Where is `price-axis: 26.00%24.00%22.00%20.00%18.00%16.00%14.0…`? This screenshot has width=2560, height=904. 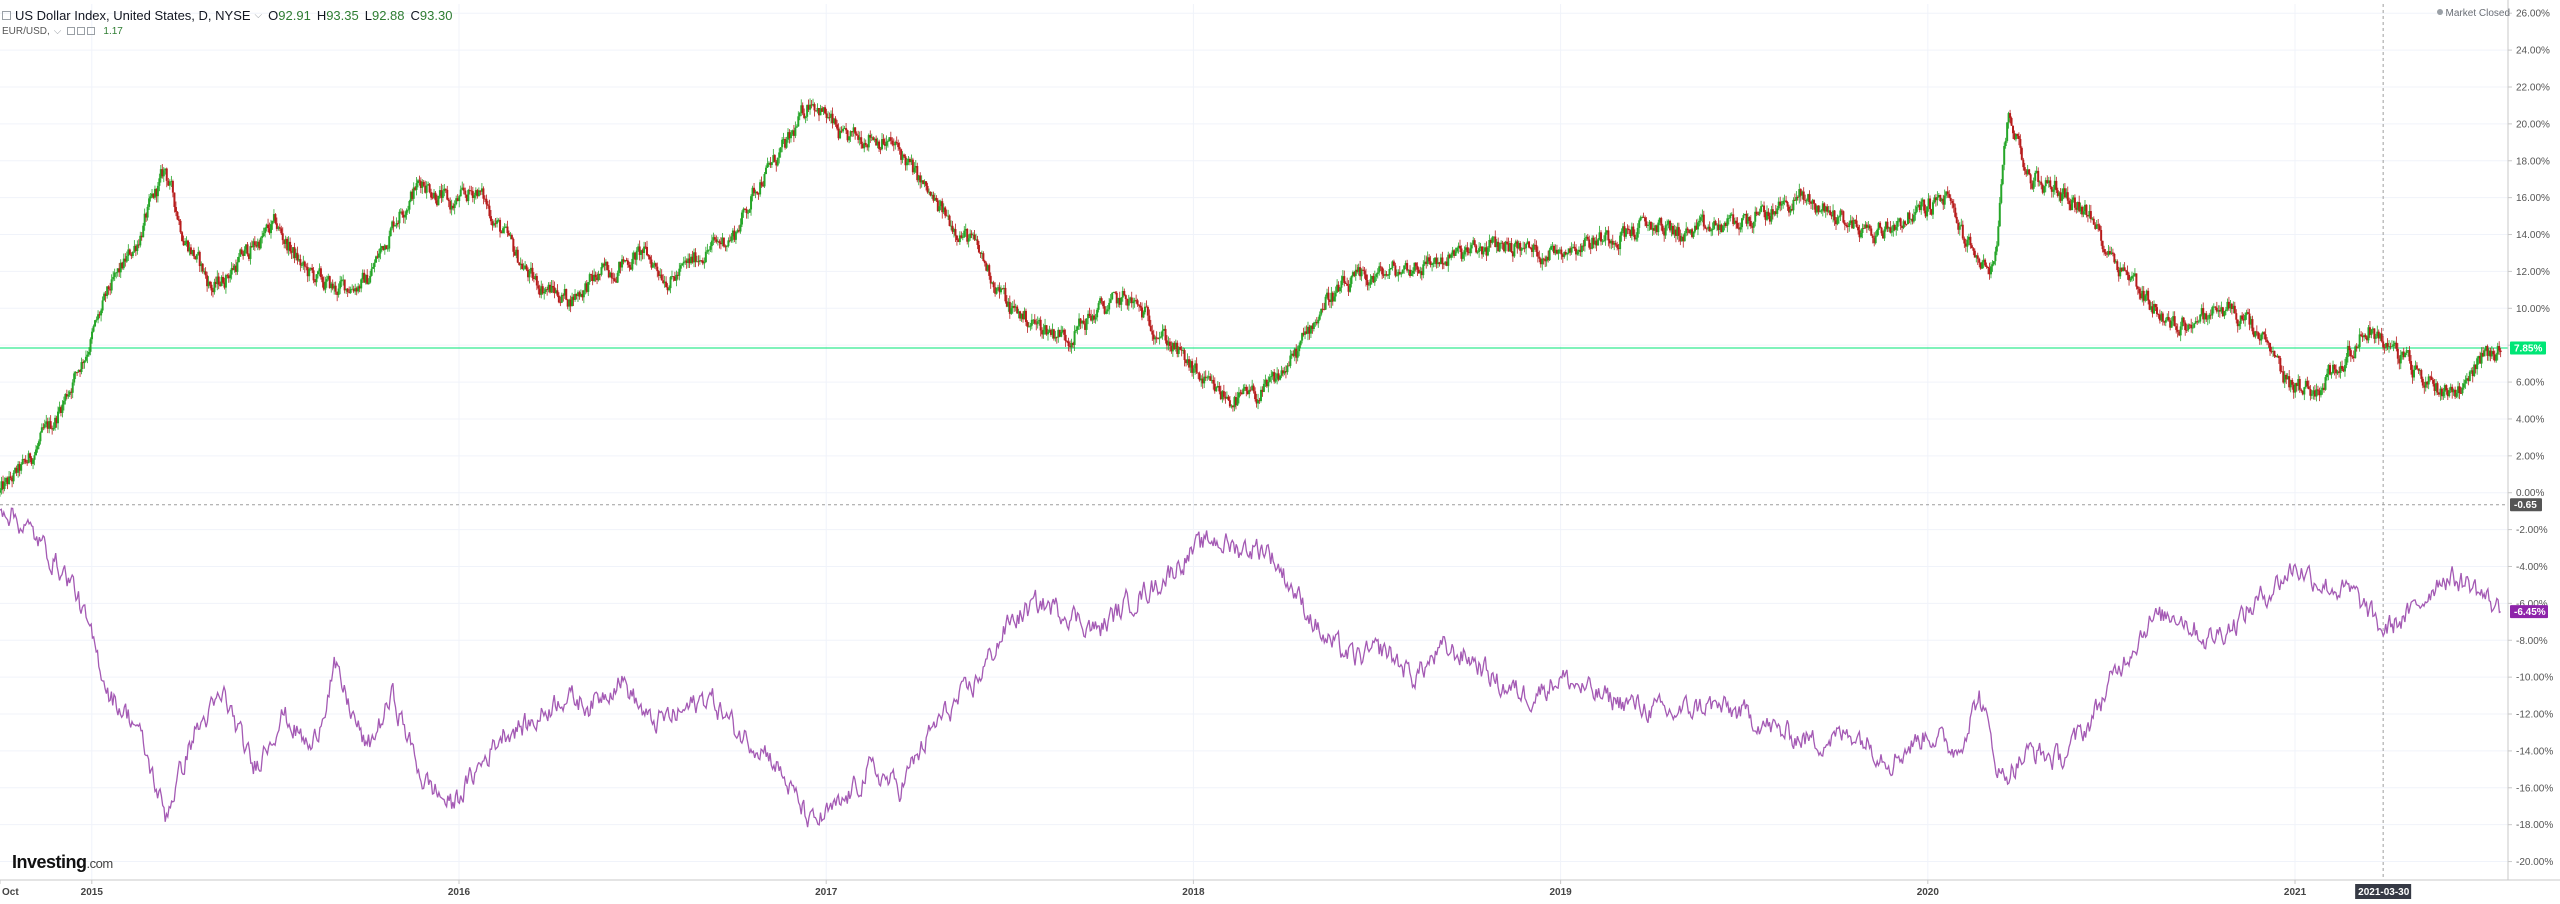 price-axis: 26.00%24.00%22.00%20.00%18.00%16.00%14.0… is located at coordinates (2530, 438).